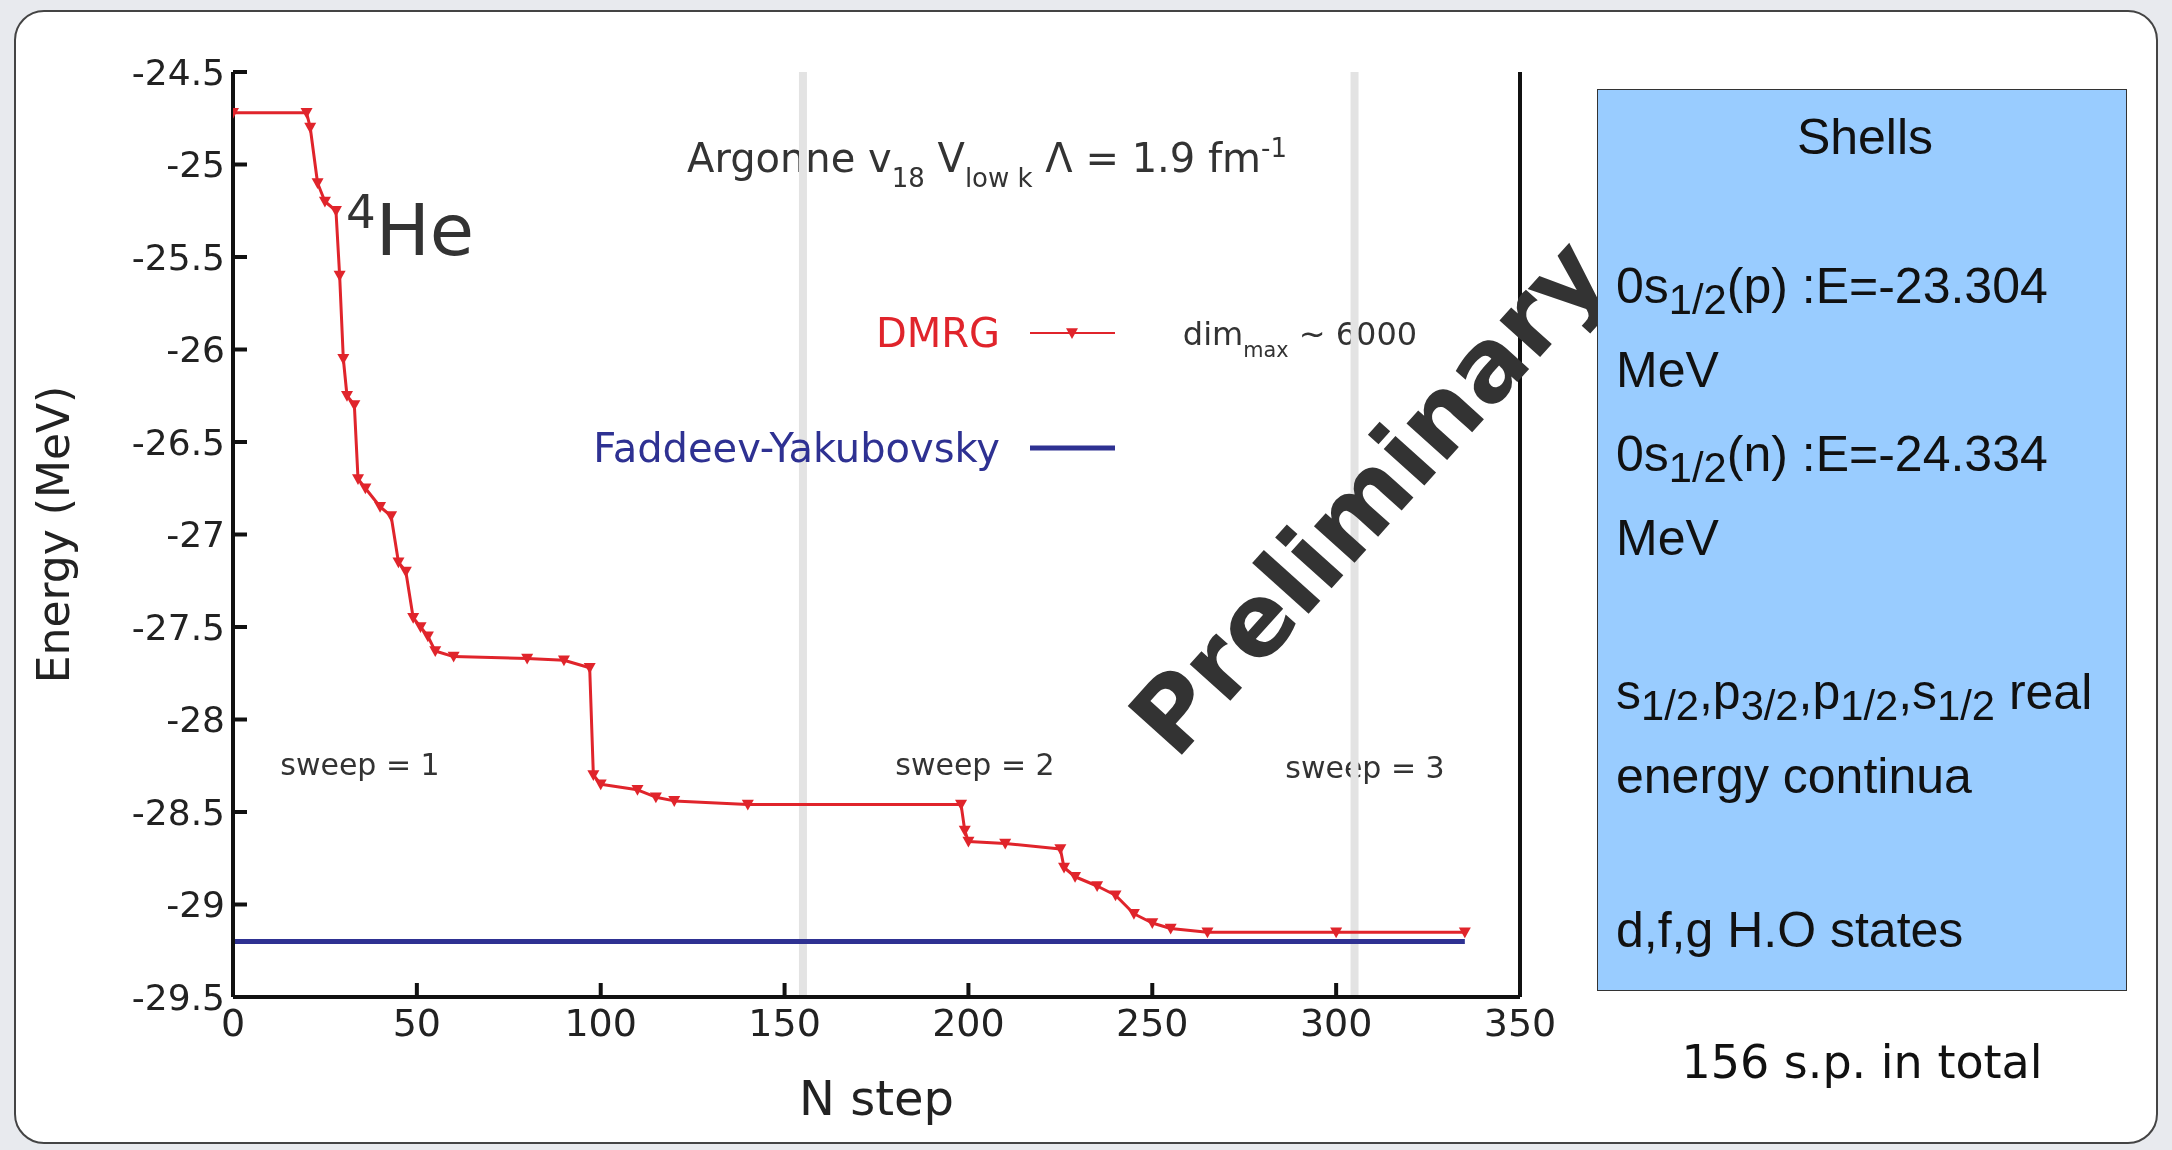 The height and width of the screenshot is (1150, 2172). Describe the element at coordinates (417, 1022) in the screenshot. I see `x-tick-label: 50` at that location.